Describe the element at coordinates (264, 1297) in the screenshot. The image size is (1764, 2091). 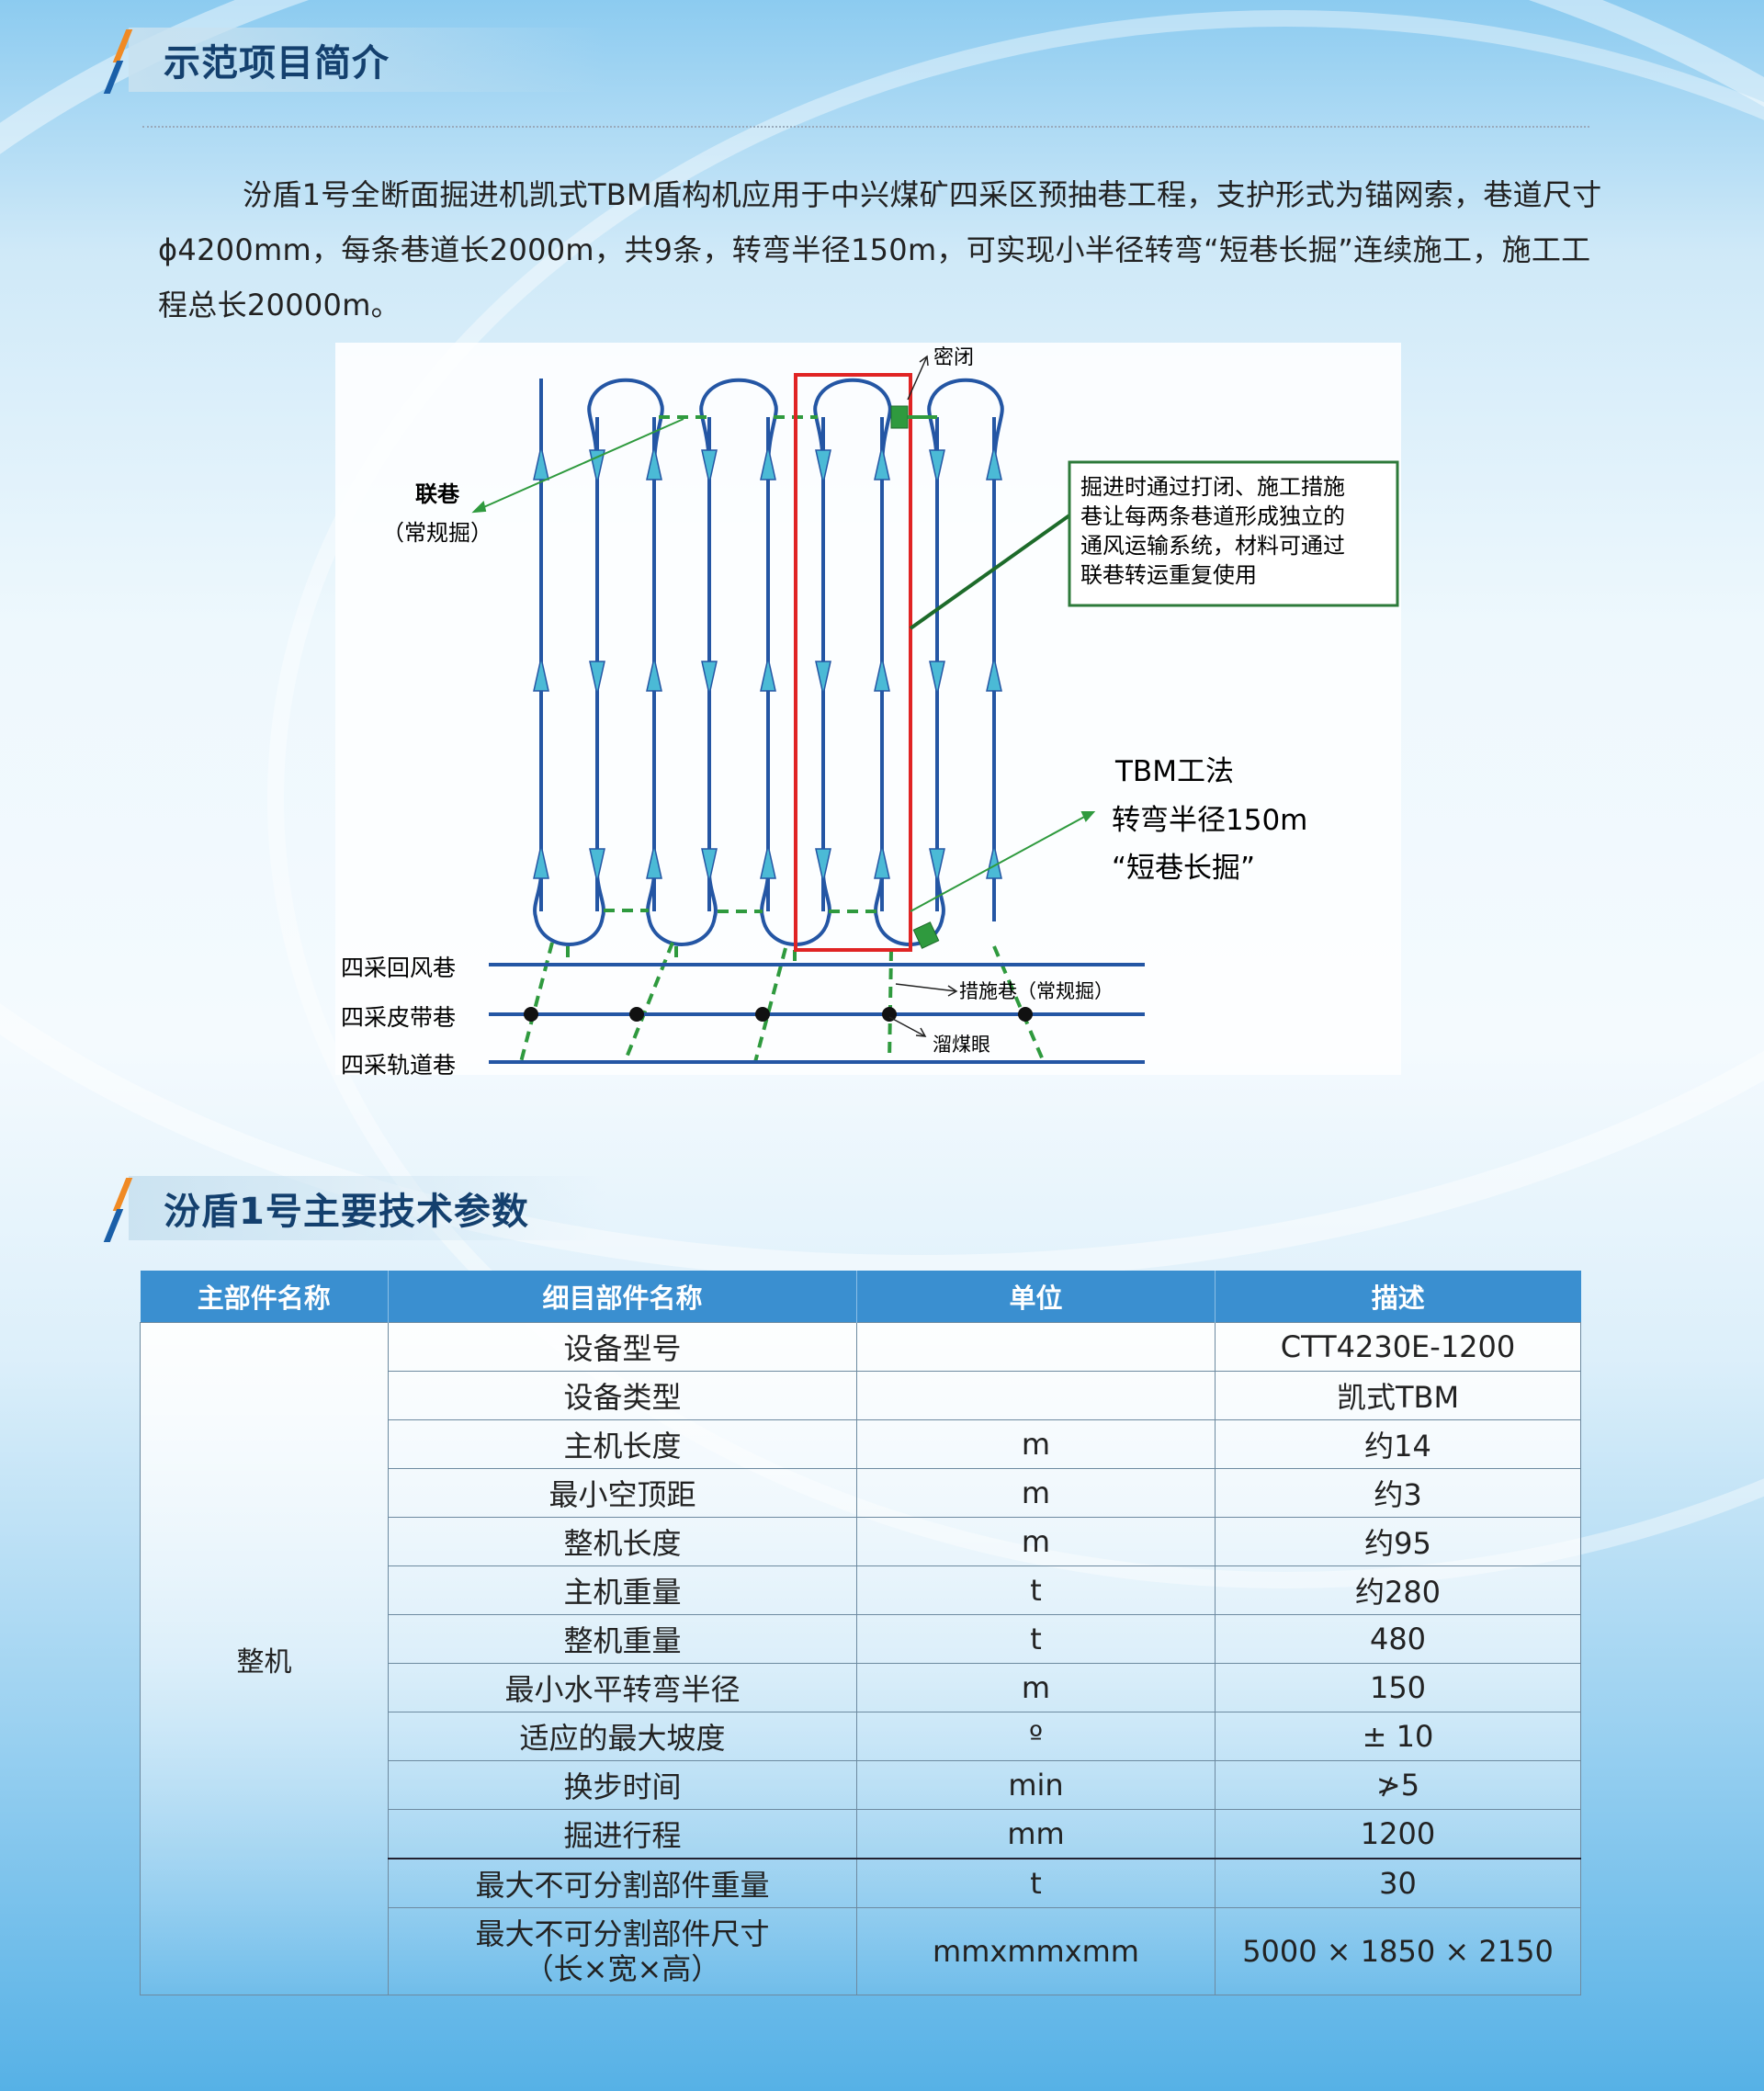
I see `col-header: 主部件名称` at that location.